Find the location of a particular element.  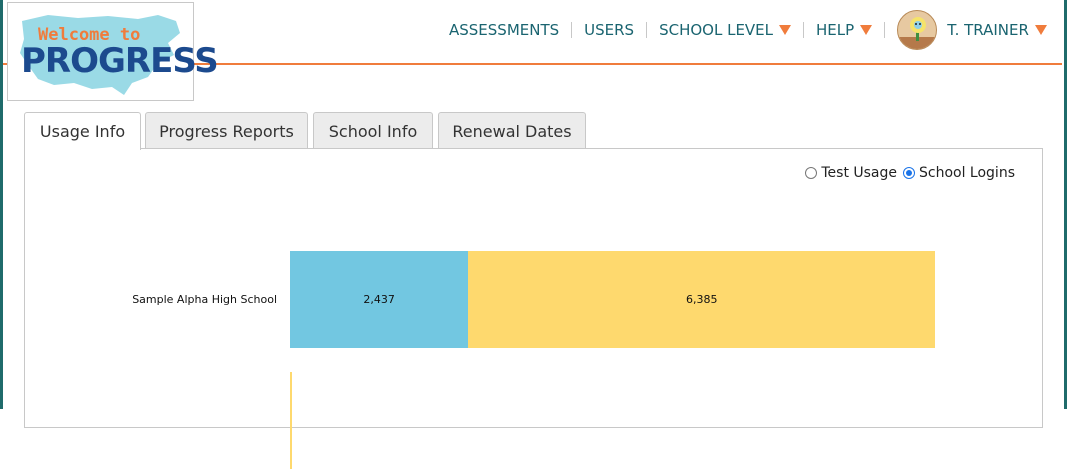

tab-usage-info-label: Usage Info is located at coordinates (82, 131).